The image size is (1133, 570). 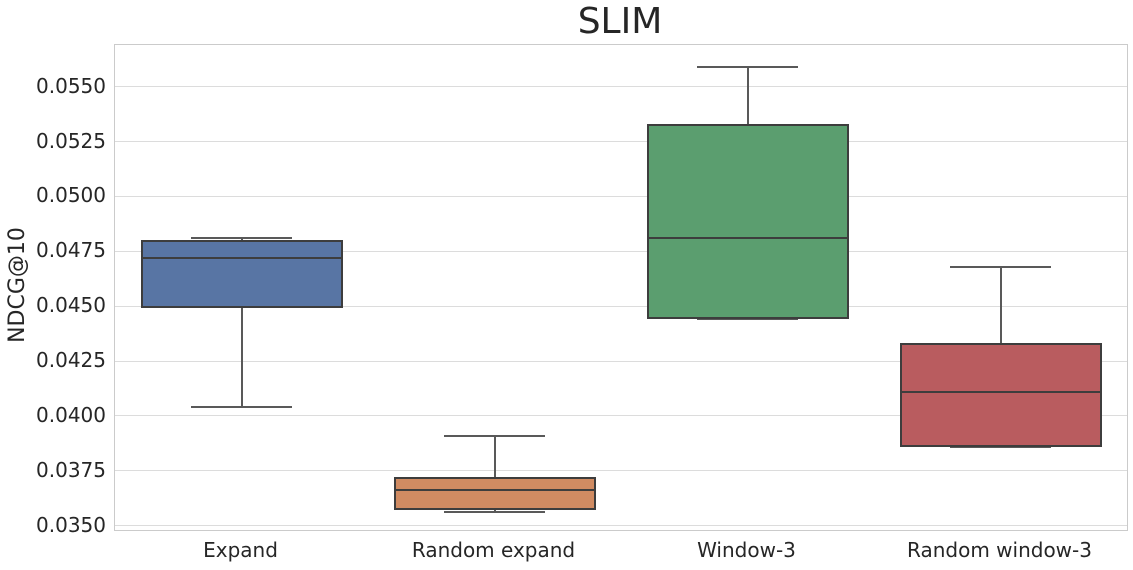 I want to click on x-tick-label-expand: Expand, so click(x=240, y=550).